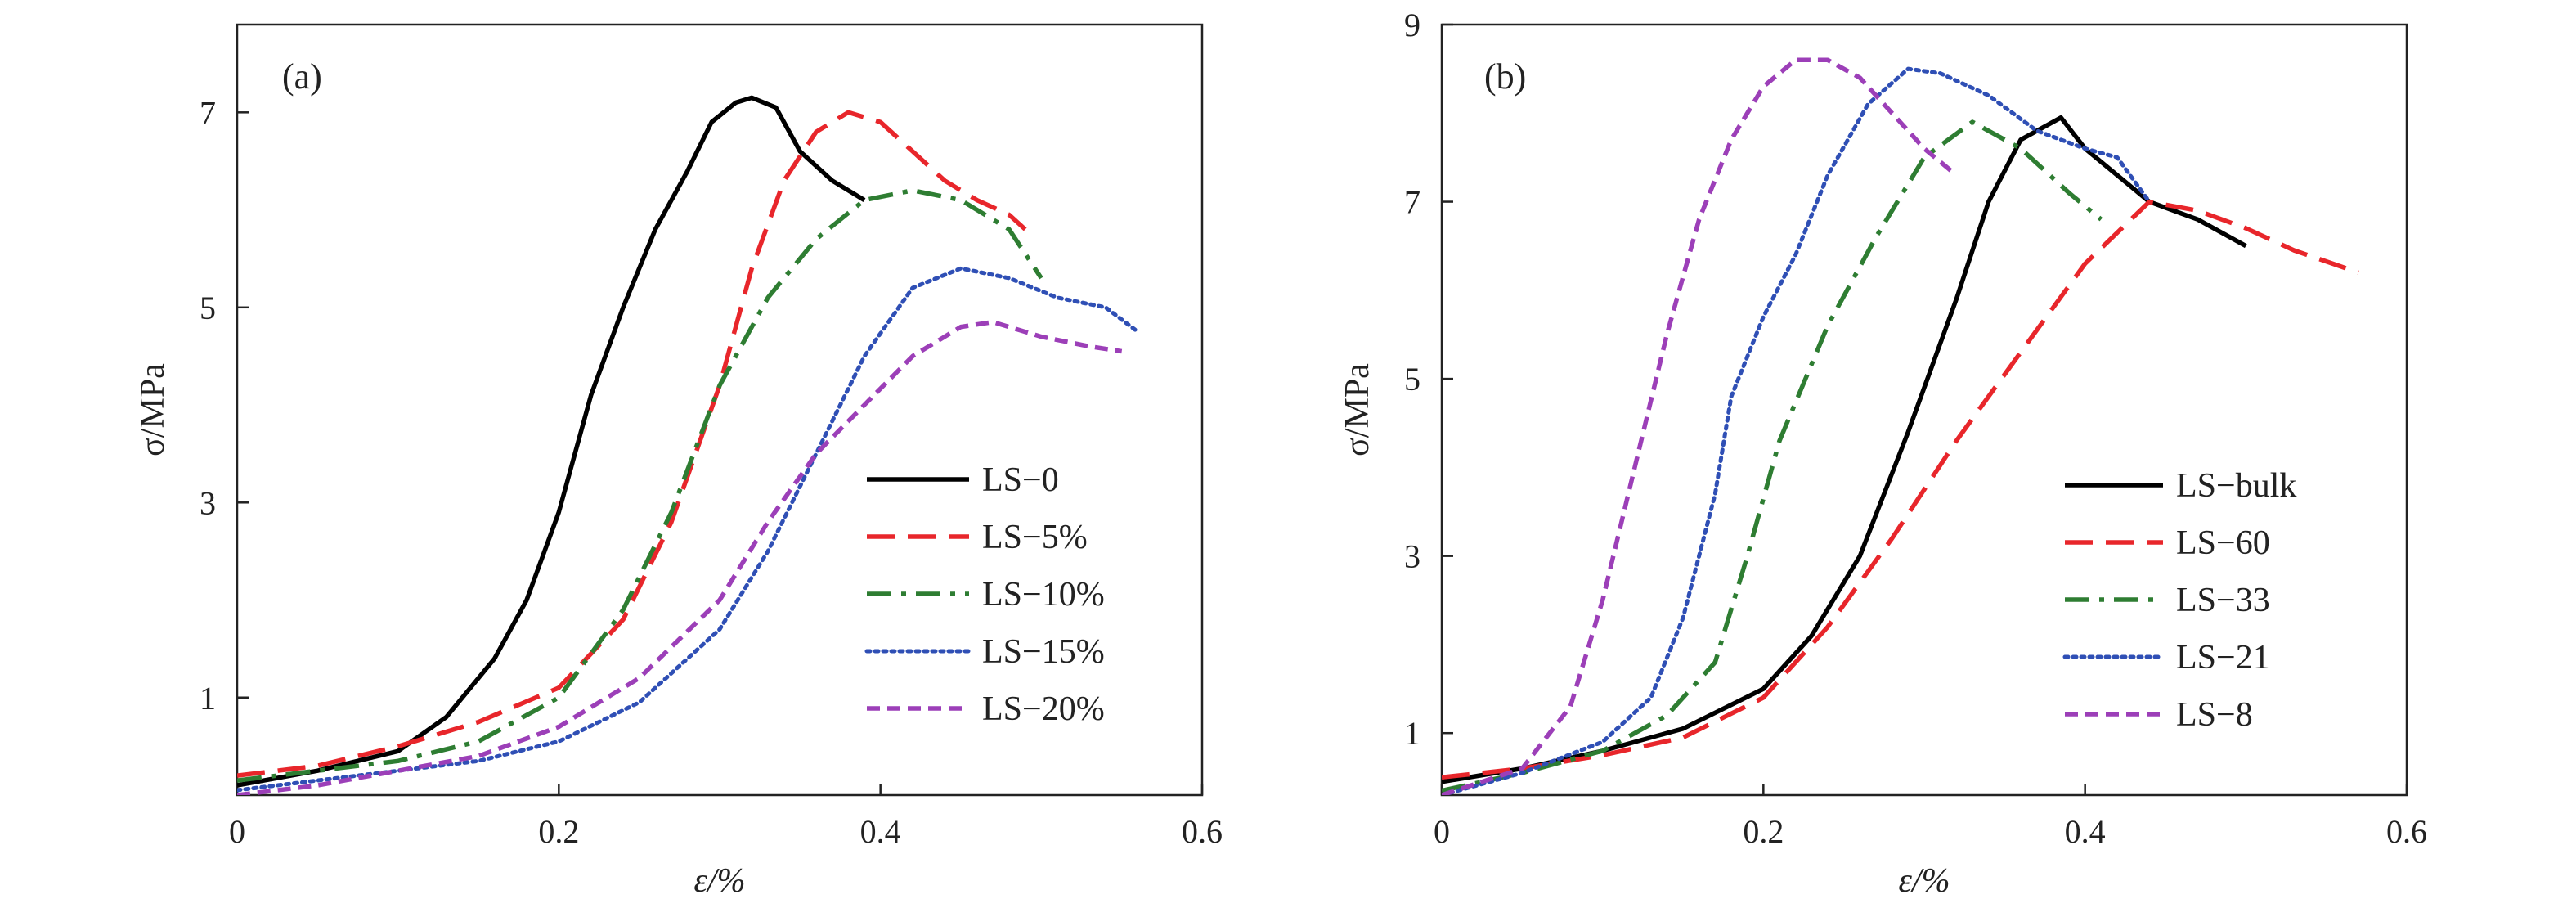 The height and width of the screenshot is (908, 2576). Describe the element at coordinates (153, 409) in the screenshot. I see `panel-a-y-axis-label: σ/MPa` at that location.